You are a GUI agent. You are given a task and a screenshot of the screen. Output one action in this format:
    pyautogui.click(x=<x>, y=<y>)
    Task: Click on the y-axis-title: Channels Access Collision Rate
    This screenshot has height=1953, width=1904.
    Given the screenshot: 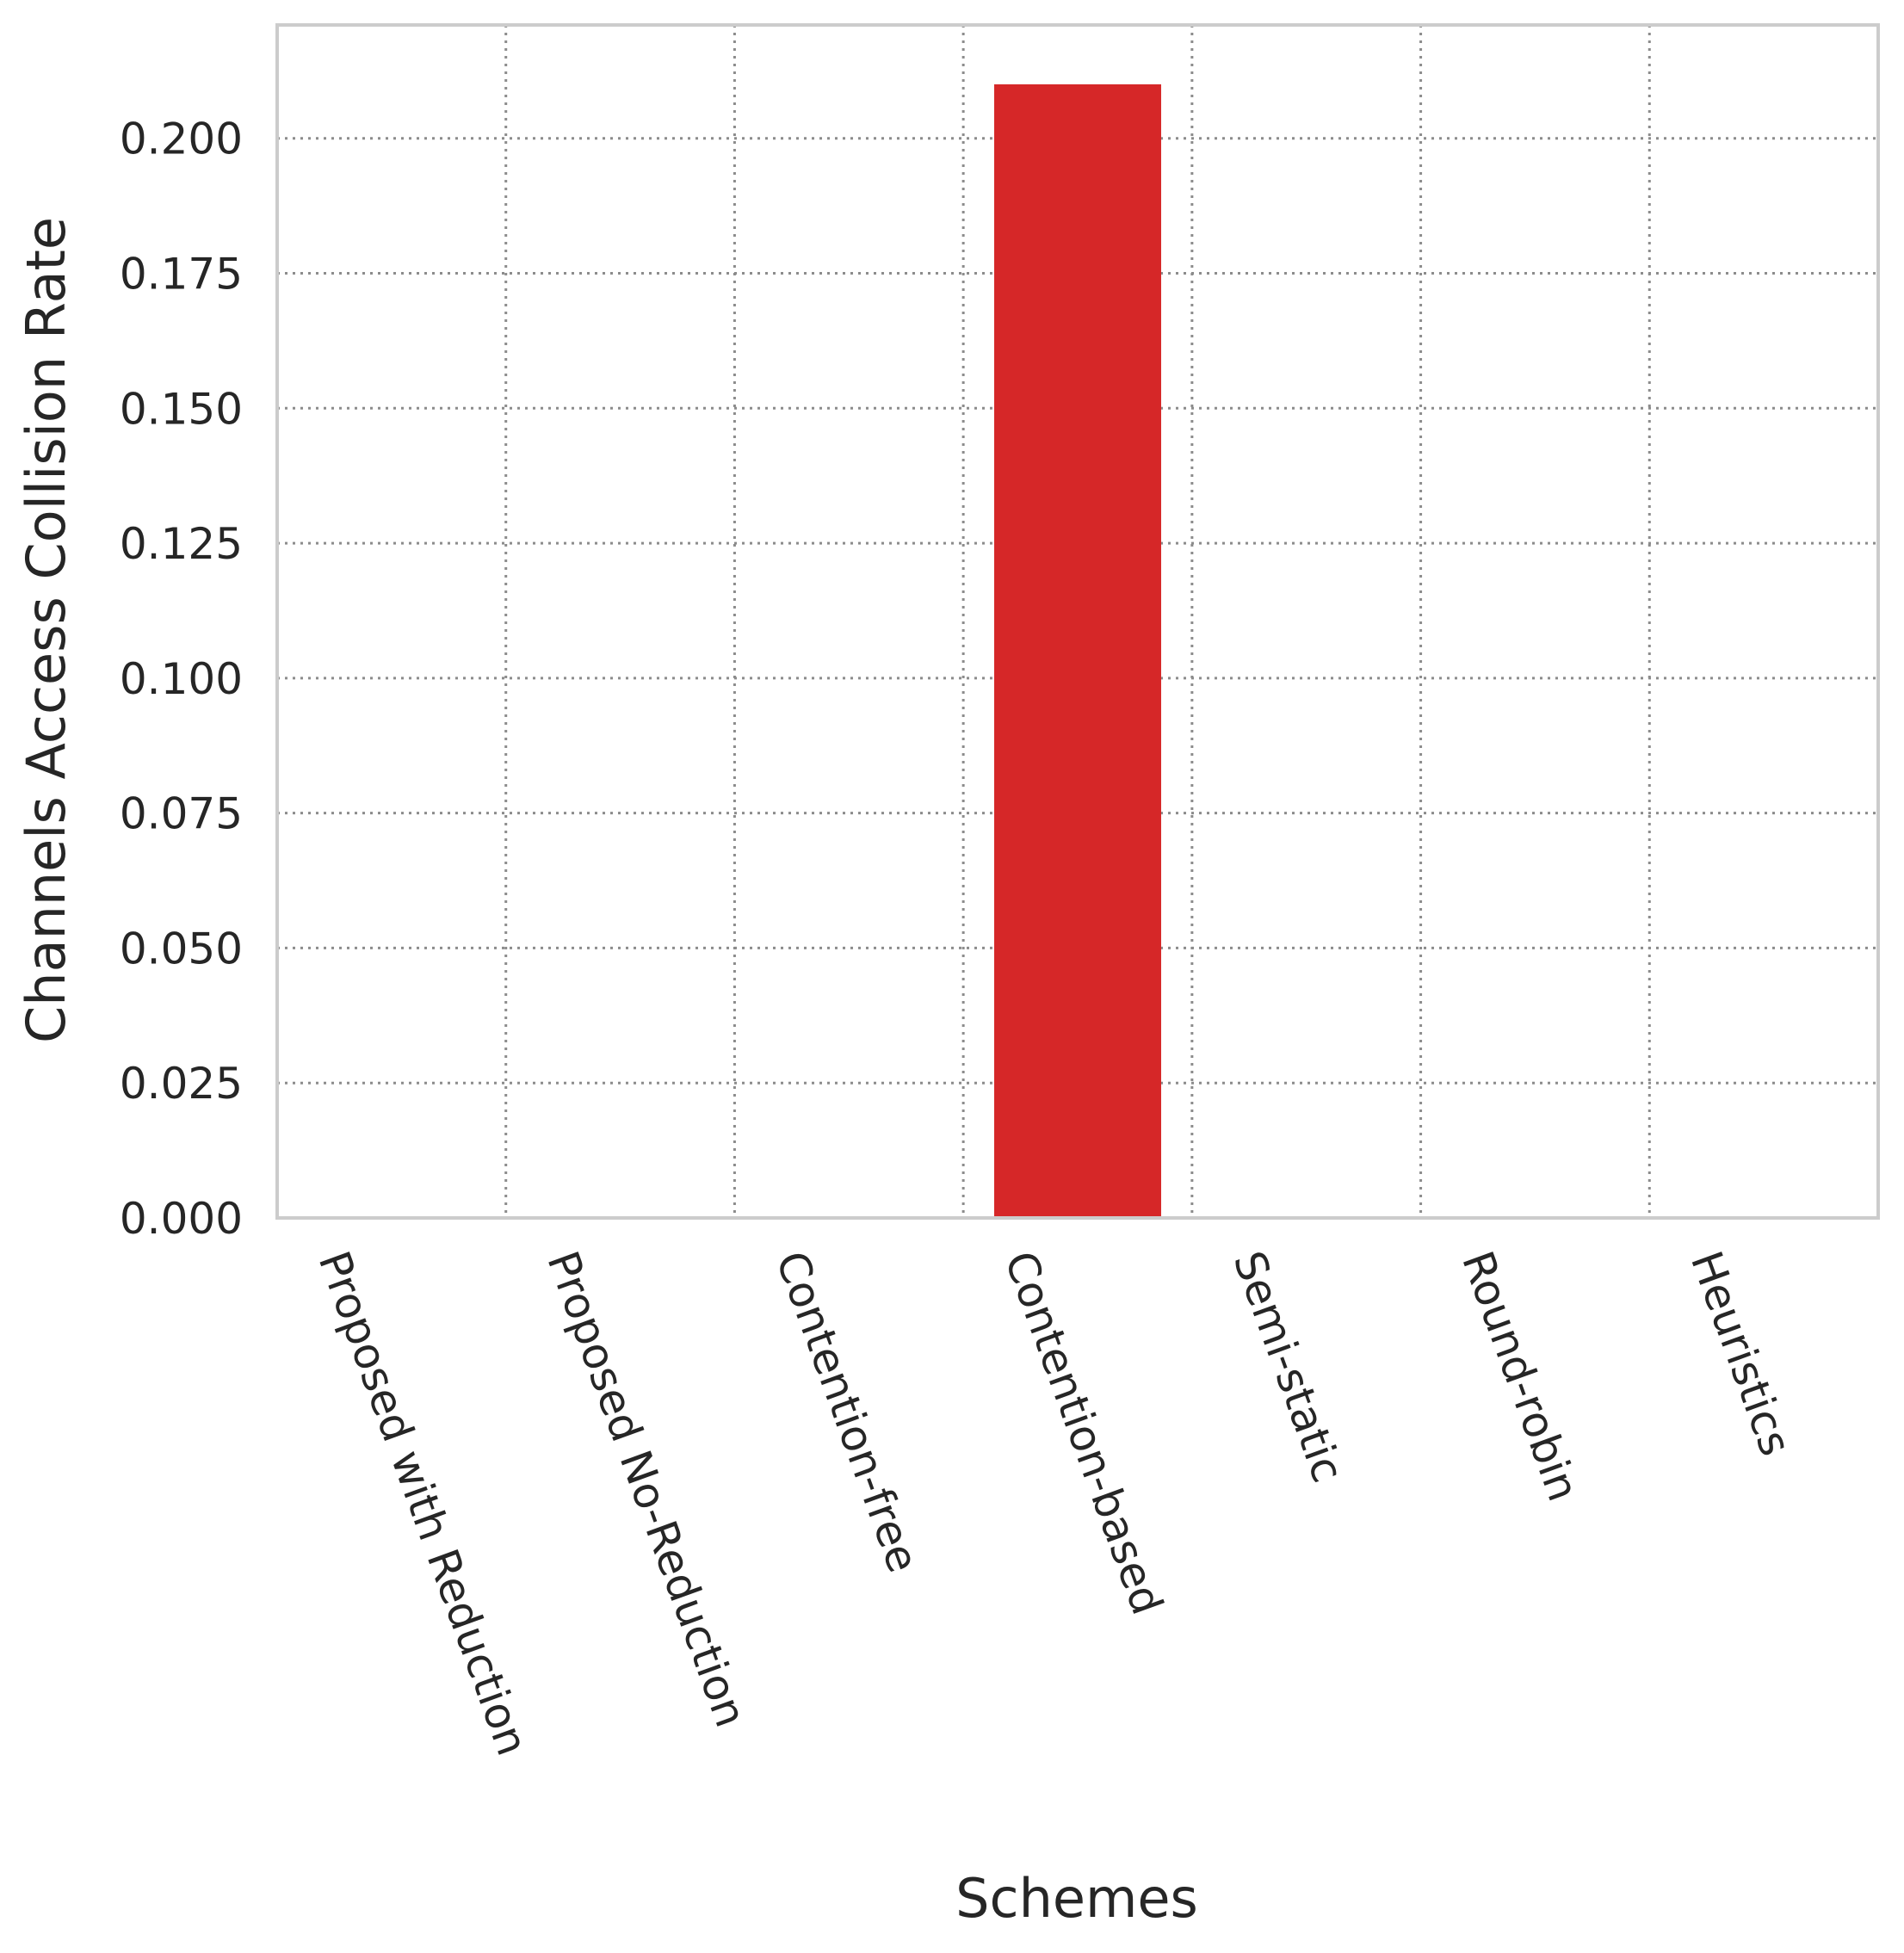 What is the action you would take?
    pyautogui.click(x=46, y=630)
    